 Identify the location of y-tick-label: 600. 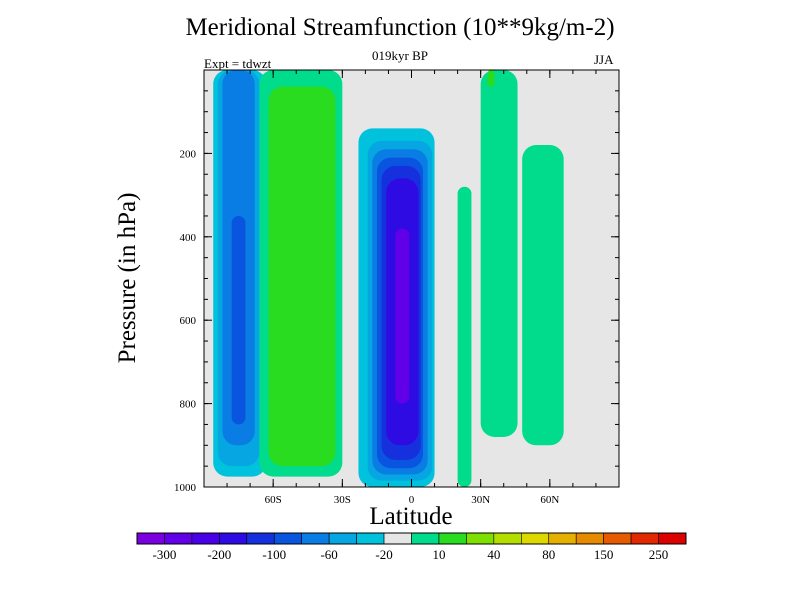
(188, 321).